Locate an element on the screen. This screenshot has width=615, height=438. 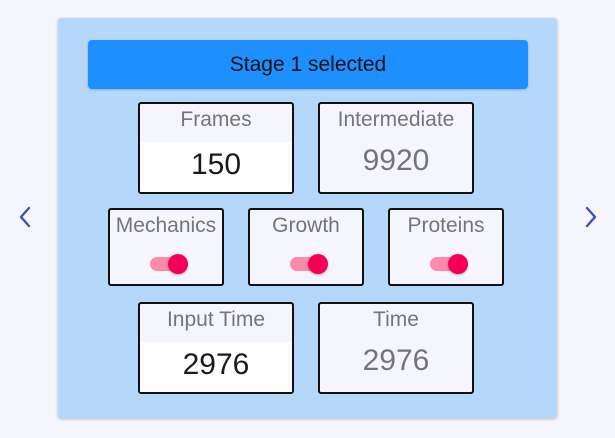
frames-field: Frames 150 is located at coordinates (216, 148).